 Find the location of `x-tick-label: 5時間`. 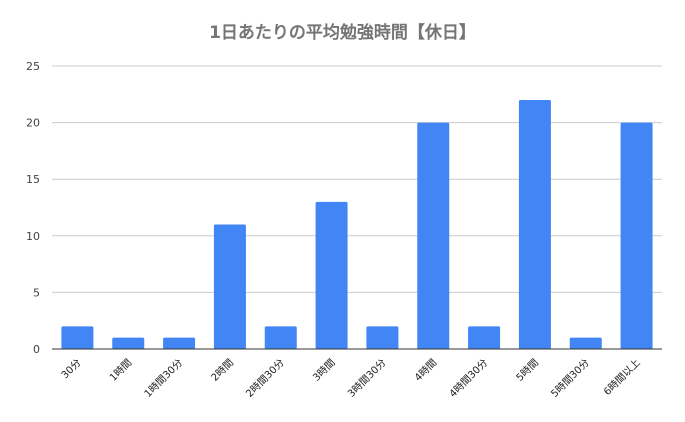

x-tick-label: 5時間 is located at coordinates (527, 370).